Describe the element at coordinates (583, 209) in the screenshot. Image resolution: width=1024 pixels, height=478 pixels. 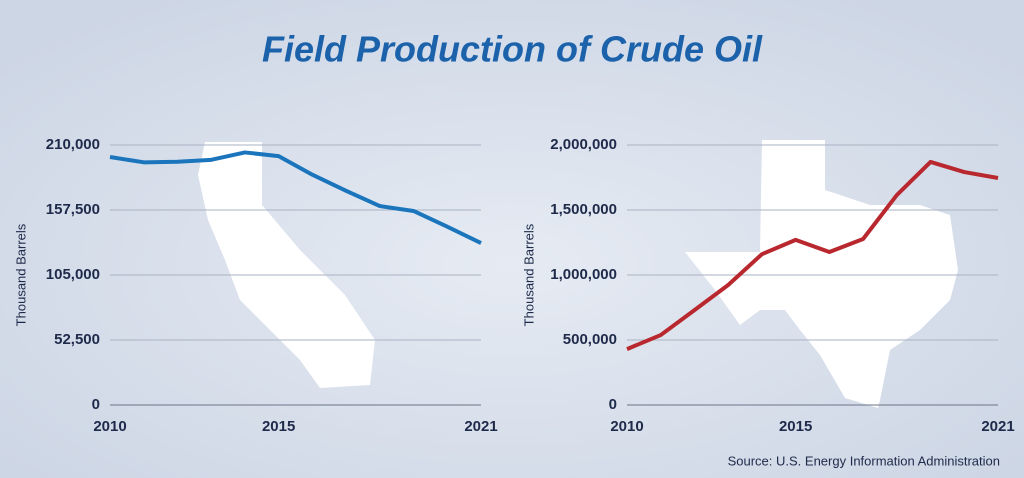
I see `y-tick-label: 1,500,000` at that location.